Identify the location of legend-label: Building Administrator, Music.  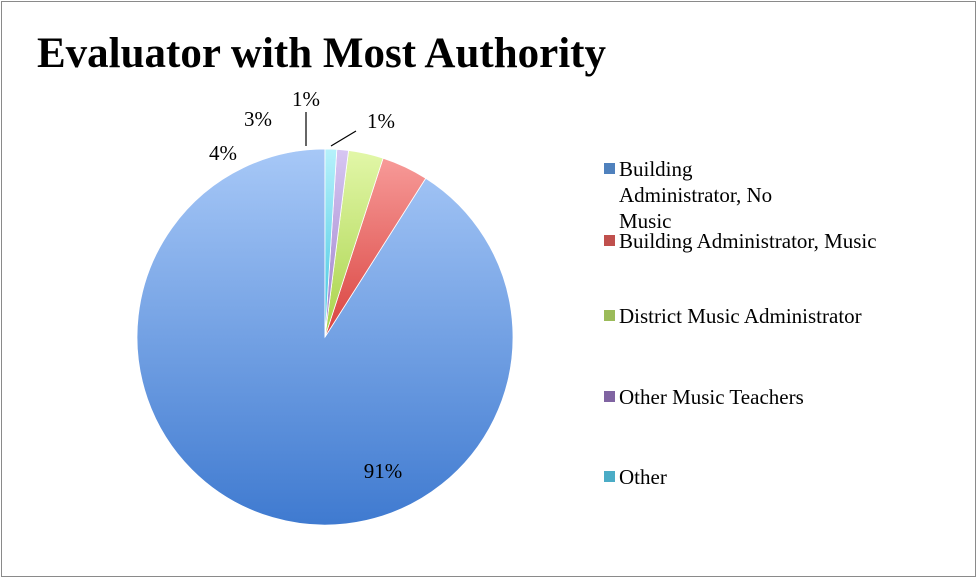
(748, 241).